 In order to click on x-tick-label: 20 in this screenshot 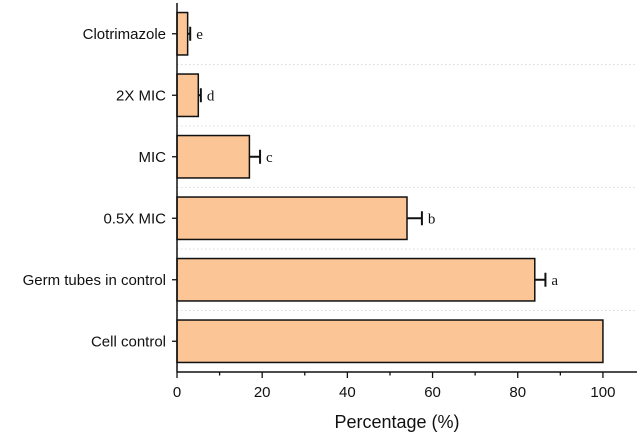, I will do `click(262, 392)`.